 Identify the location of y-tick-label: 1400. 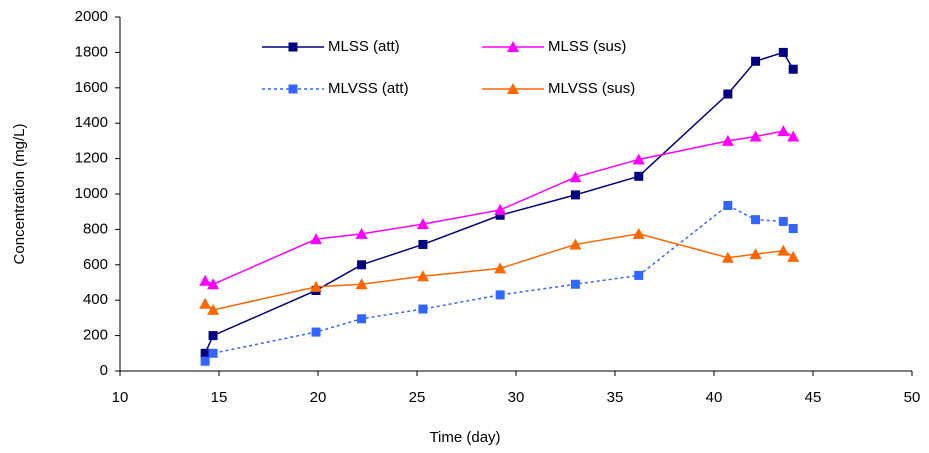
(91, 122).